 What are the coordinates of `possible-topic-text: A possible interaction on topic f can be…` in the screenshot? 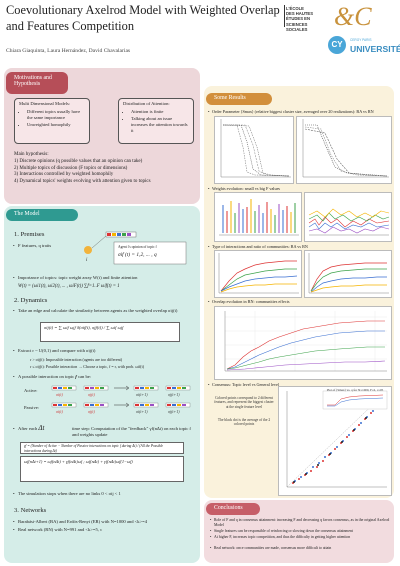 It's located at (52, 377).